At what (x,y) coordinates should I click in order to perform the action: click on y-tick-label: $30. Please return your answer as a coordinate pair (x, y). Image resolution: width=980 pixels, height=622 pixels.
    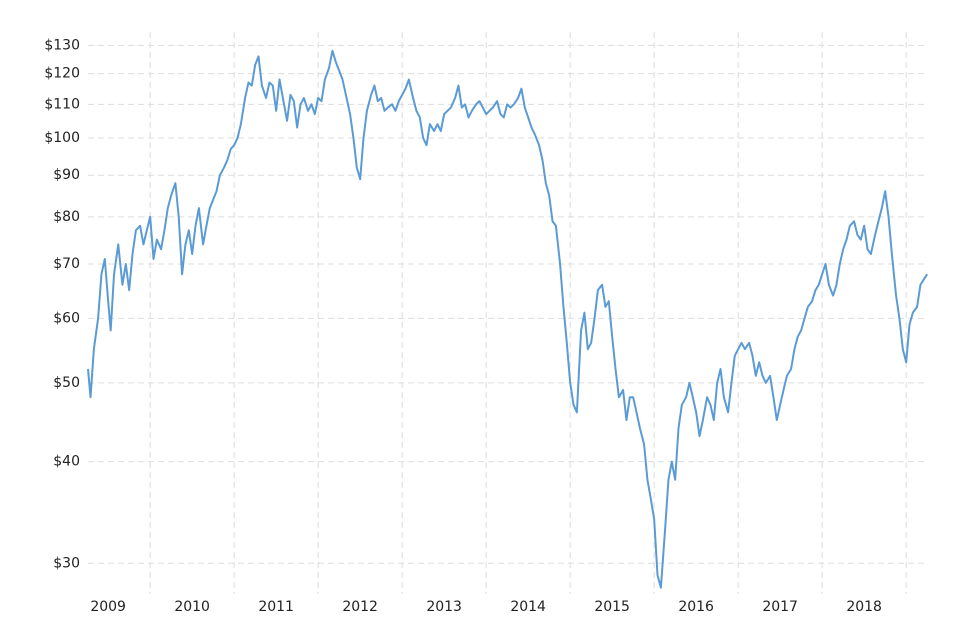
    Looking at the image, I should click on (66, 563).